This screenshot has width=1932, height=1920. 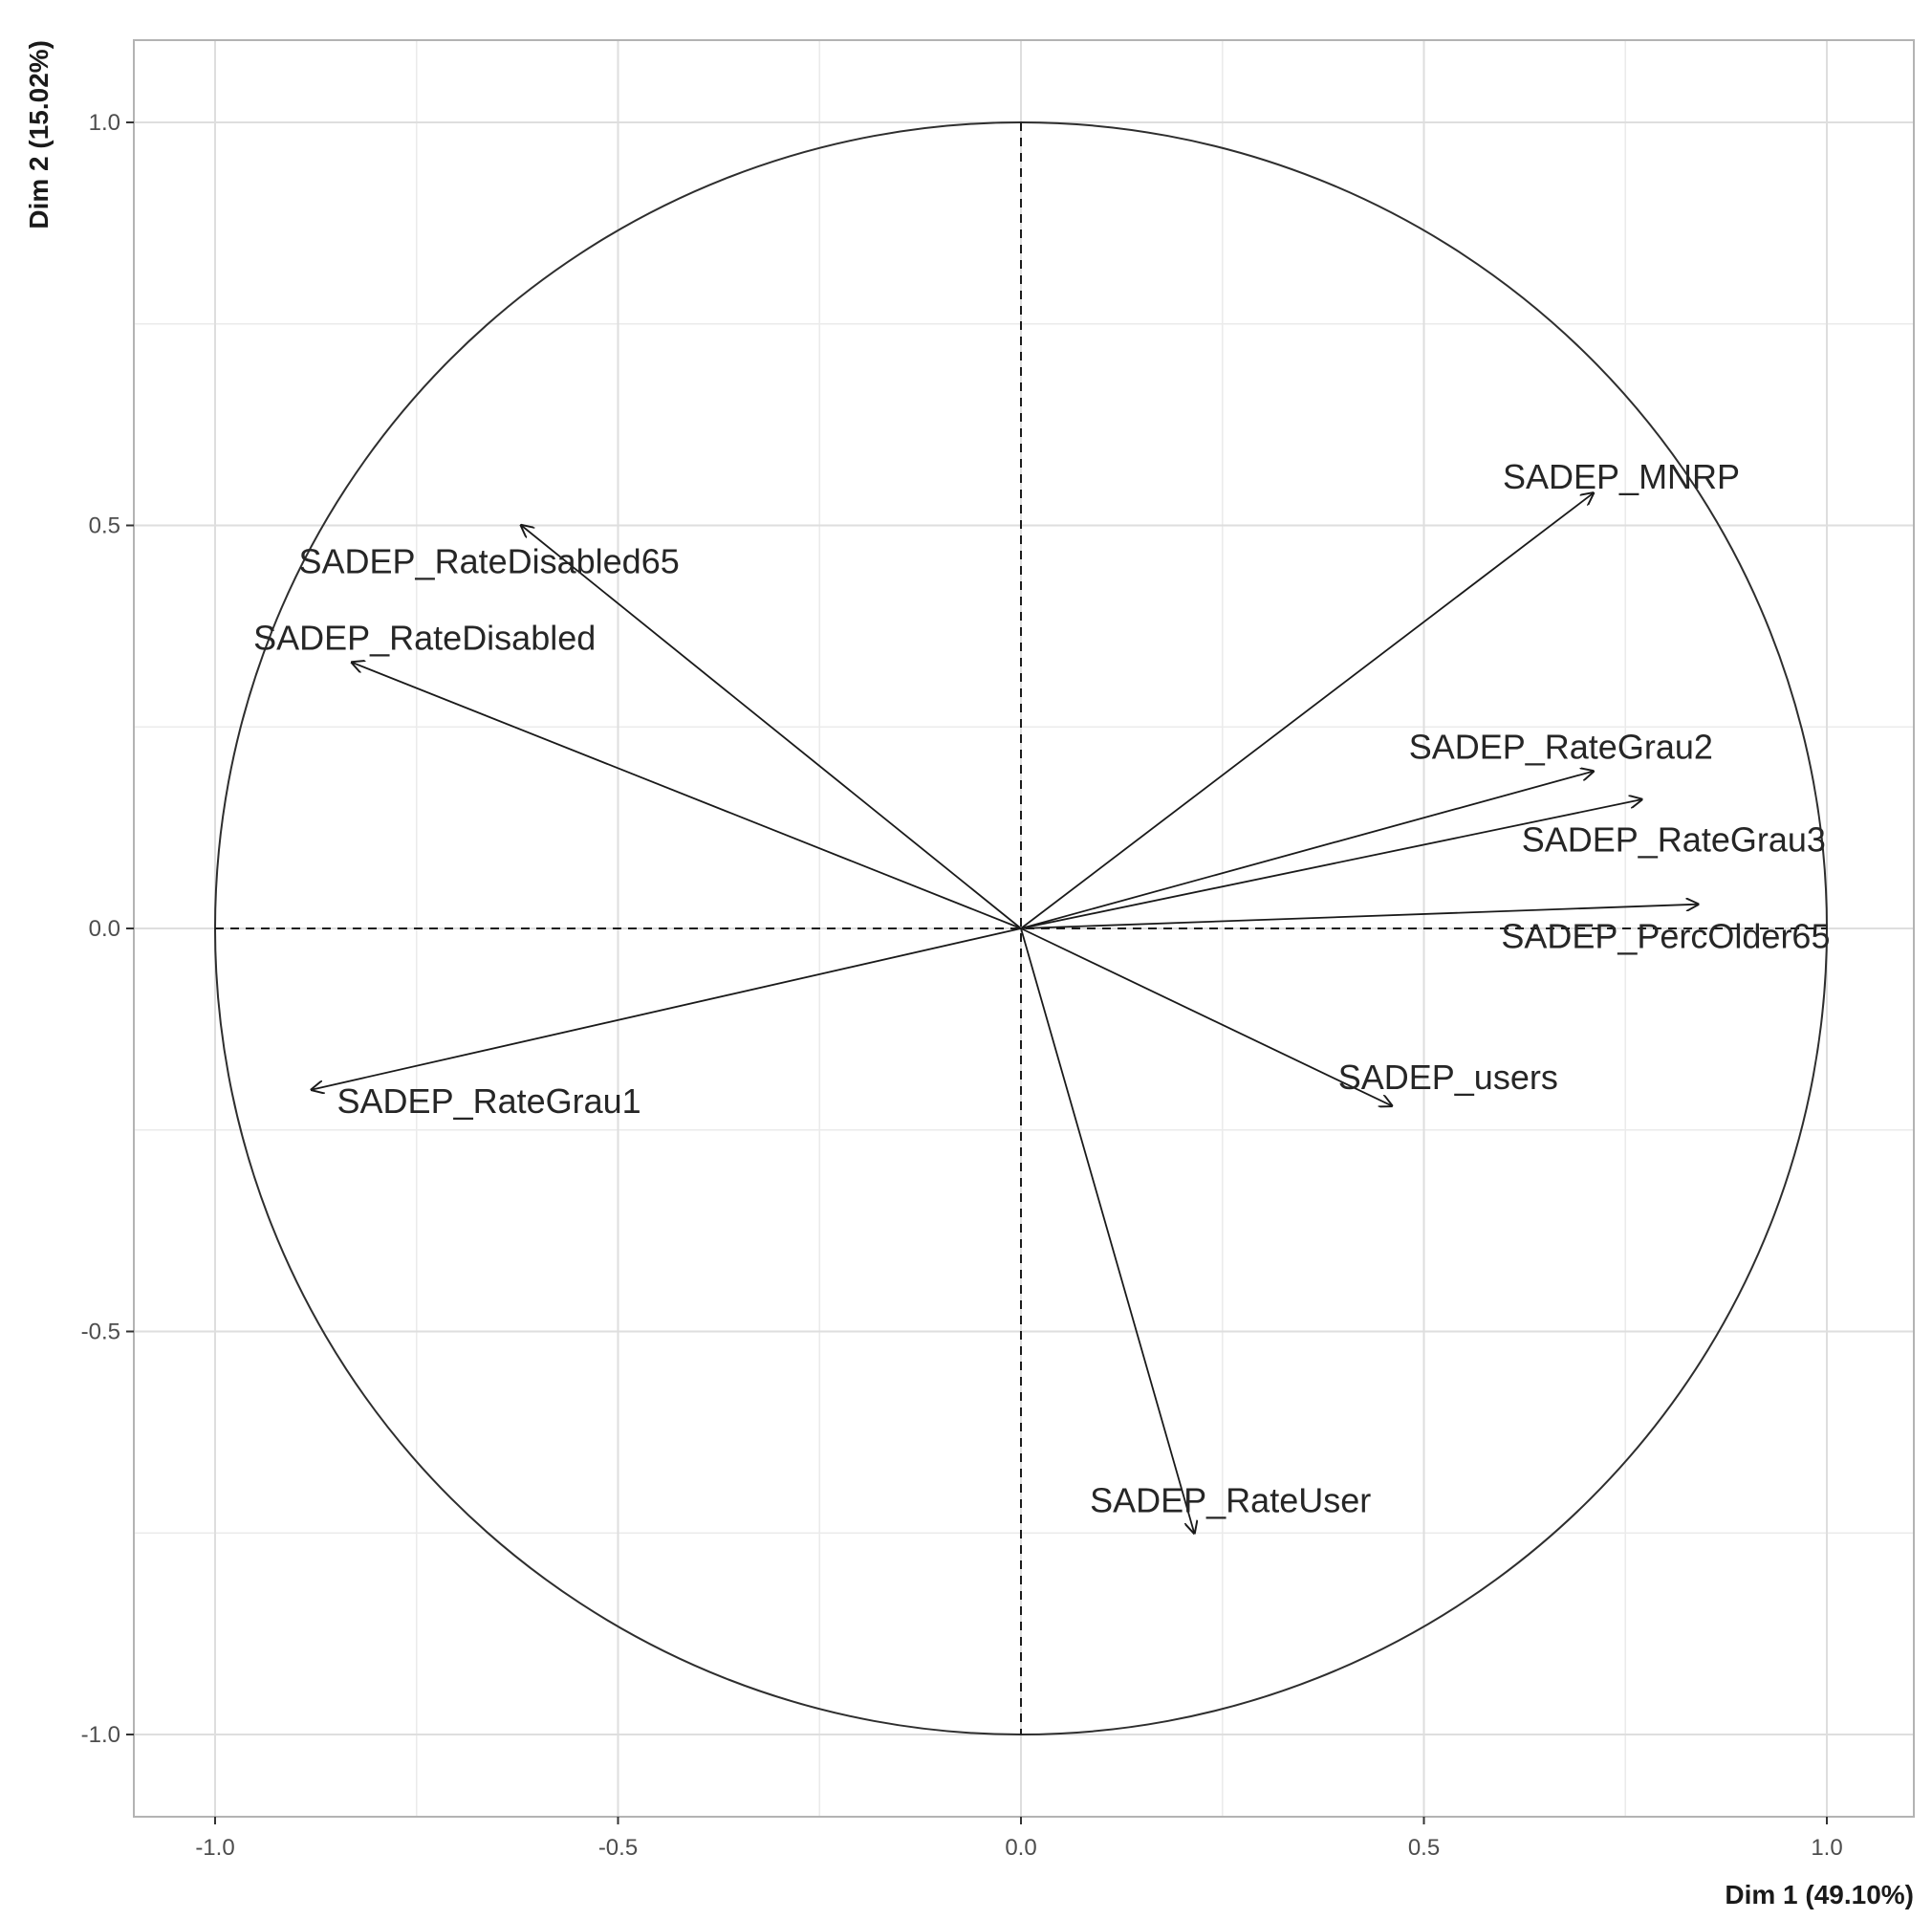 I want to click on y-tick-label: -1.0, so click(x=101, y=1735).